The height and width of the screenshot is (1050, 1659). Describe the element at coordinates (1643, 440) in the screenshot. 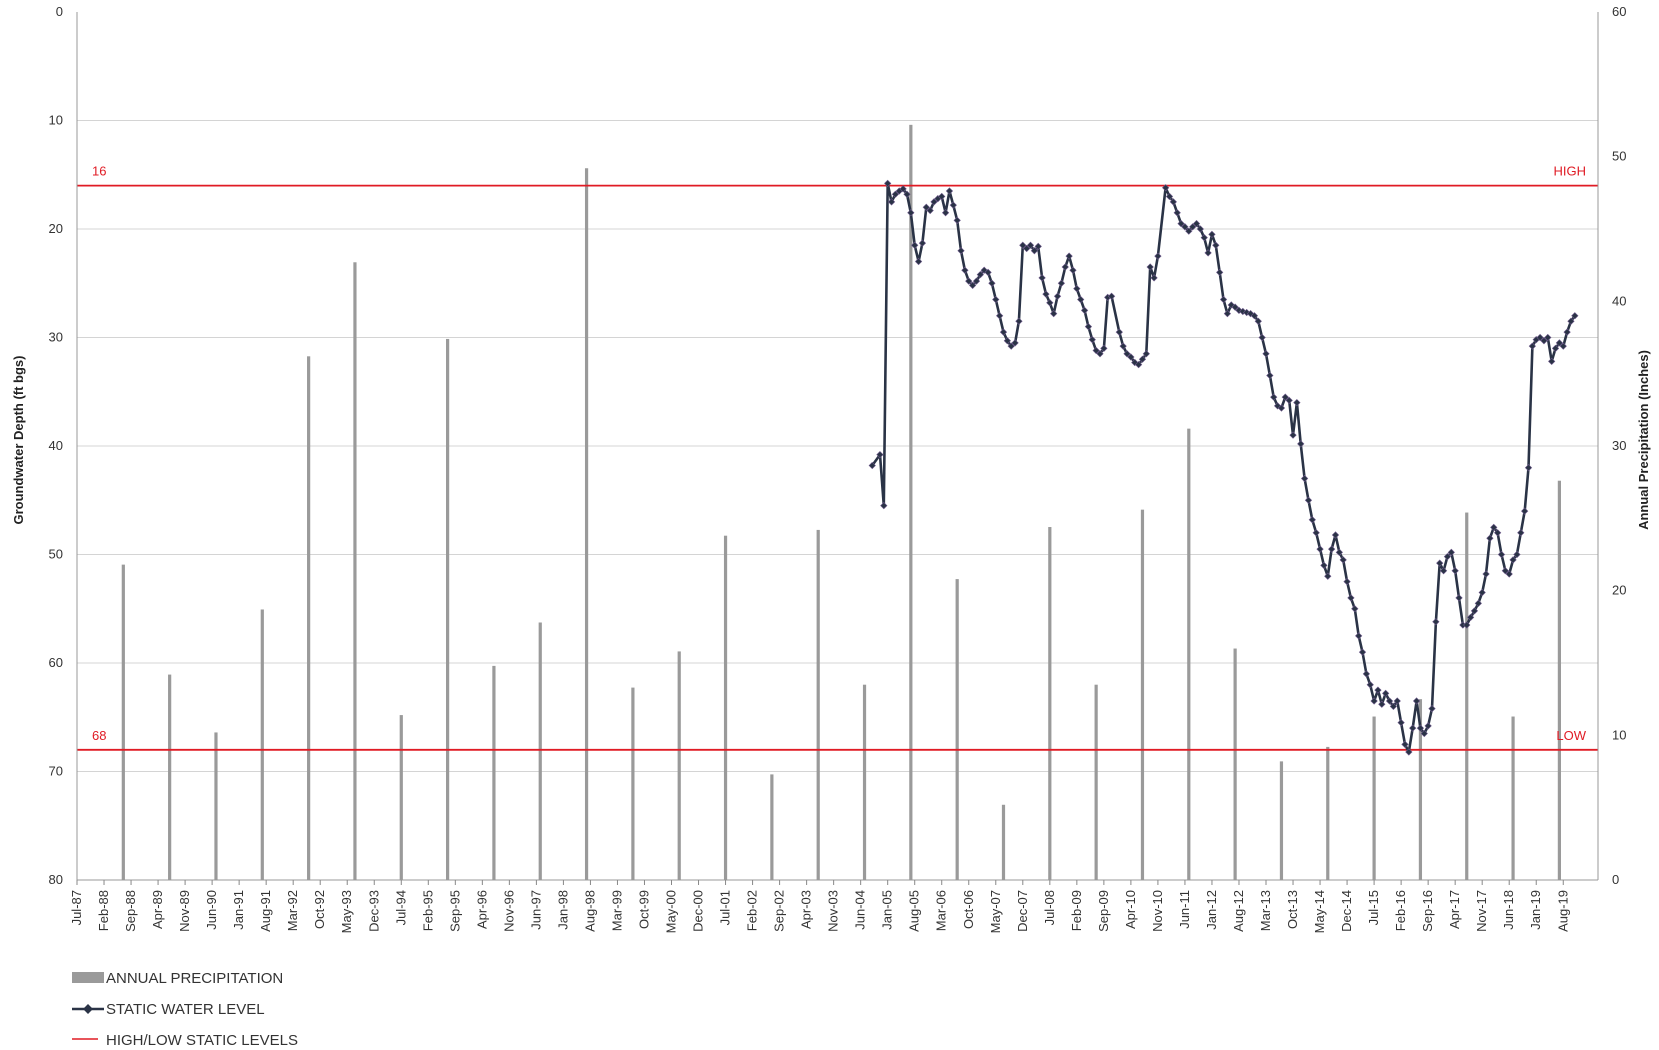

I see `y-right-axis-title: Annual Precipitation (Inches)` at that location.